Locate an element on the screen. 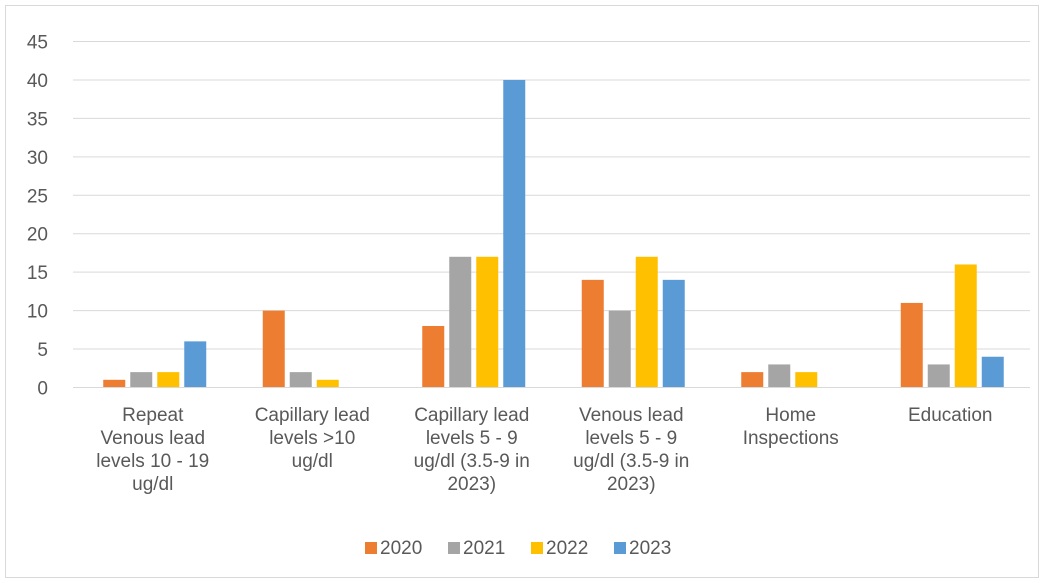 This screenshot has height=583, width=1045. legend-label-2023: 2023 is located at coordinates (650, 548).